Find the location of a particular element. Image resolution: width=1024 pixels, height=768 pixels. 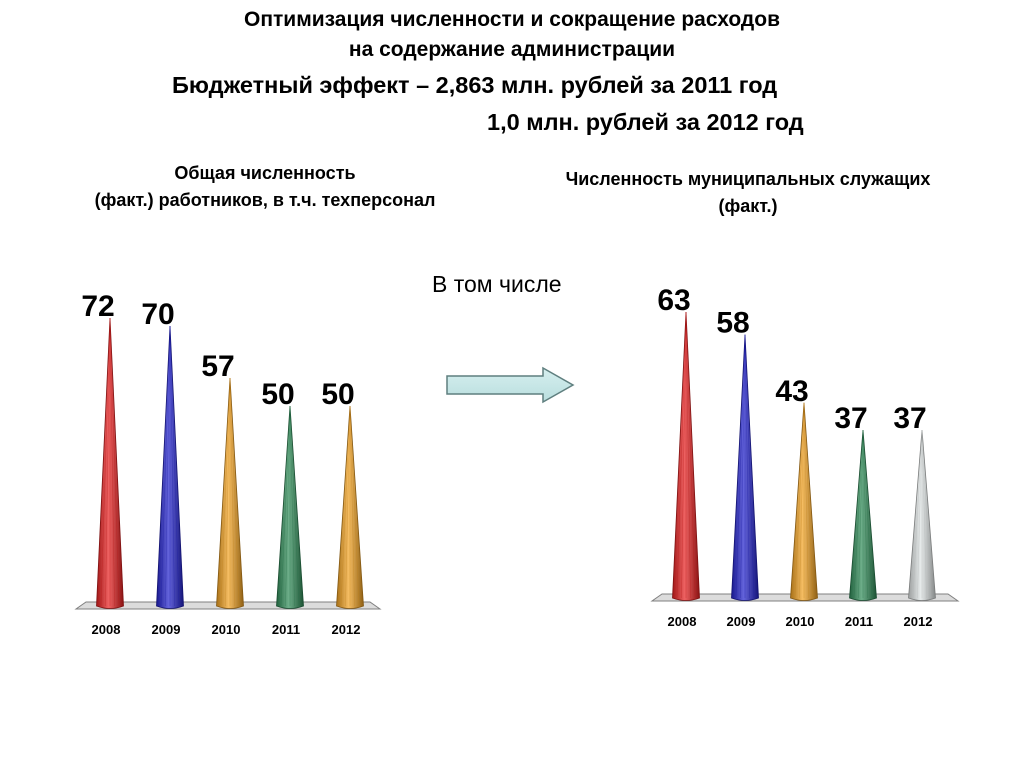

left-chart: 72 2008 70 2009 57 2010 50 2011 50 2012 is located at coordinates (228, 463).